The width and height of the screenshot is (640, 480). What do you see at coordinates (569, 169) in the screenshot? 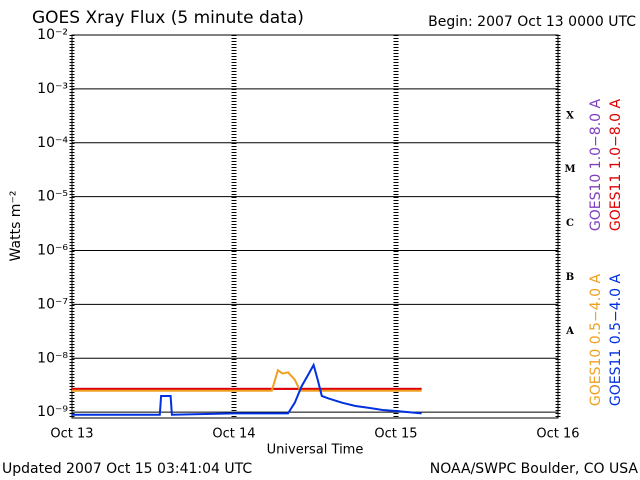
I see `flare-class-label: M` at bounding box center [569, 169].